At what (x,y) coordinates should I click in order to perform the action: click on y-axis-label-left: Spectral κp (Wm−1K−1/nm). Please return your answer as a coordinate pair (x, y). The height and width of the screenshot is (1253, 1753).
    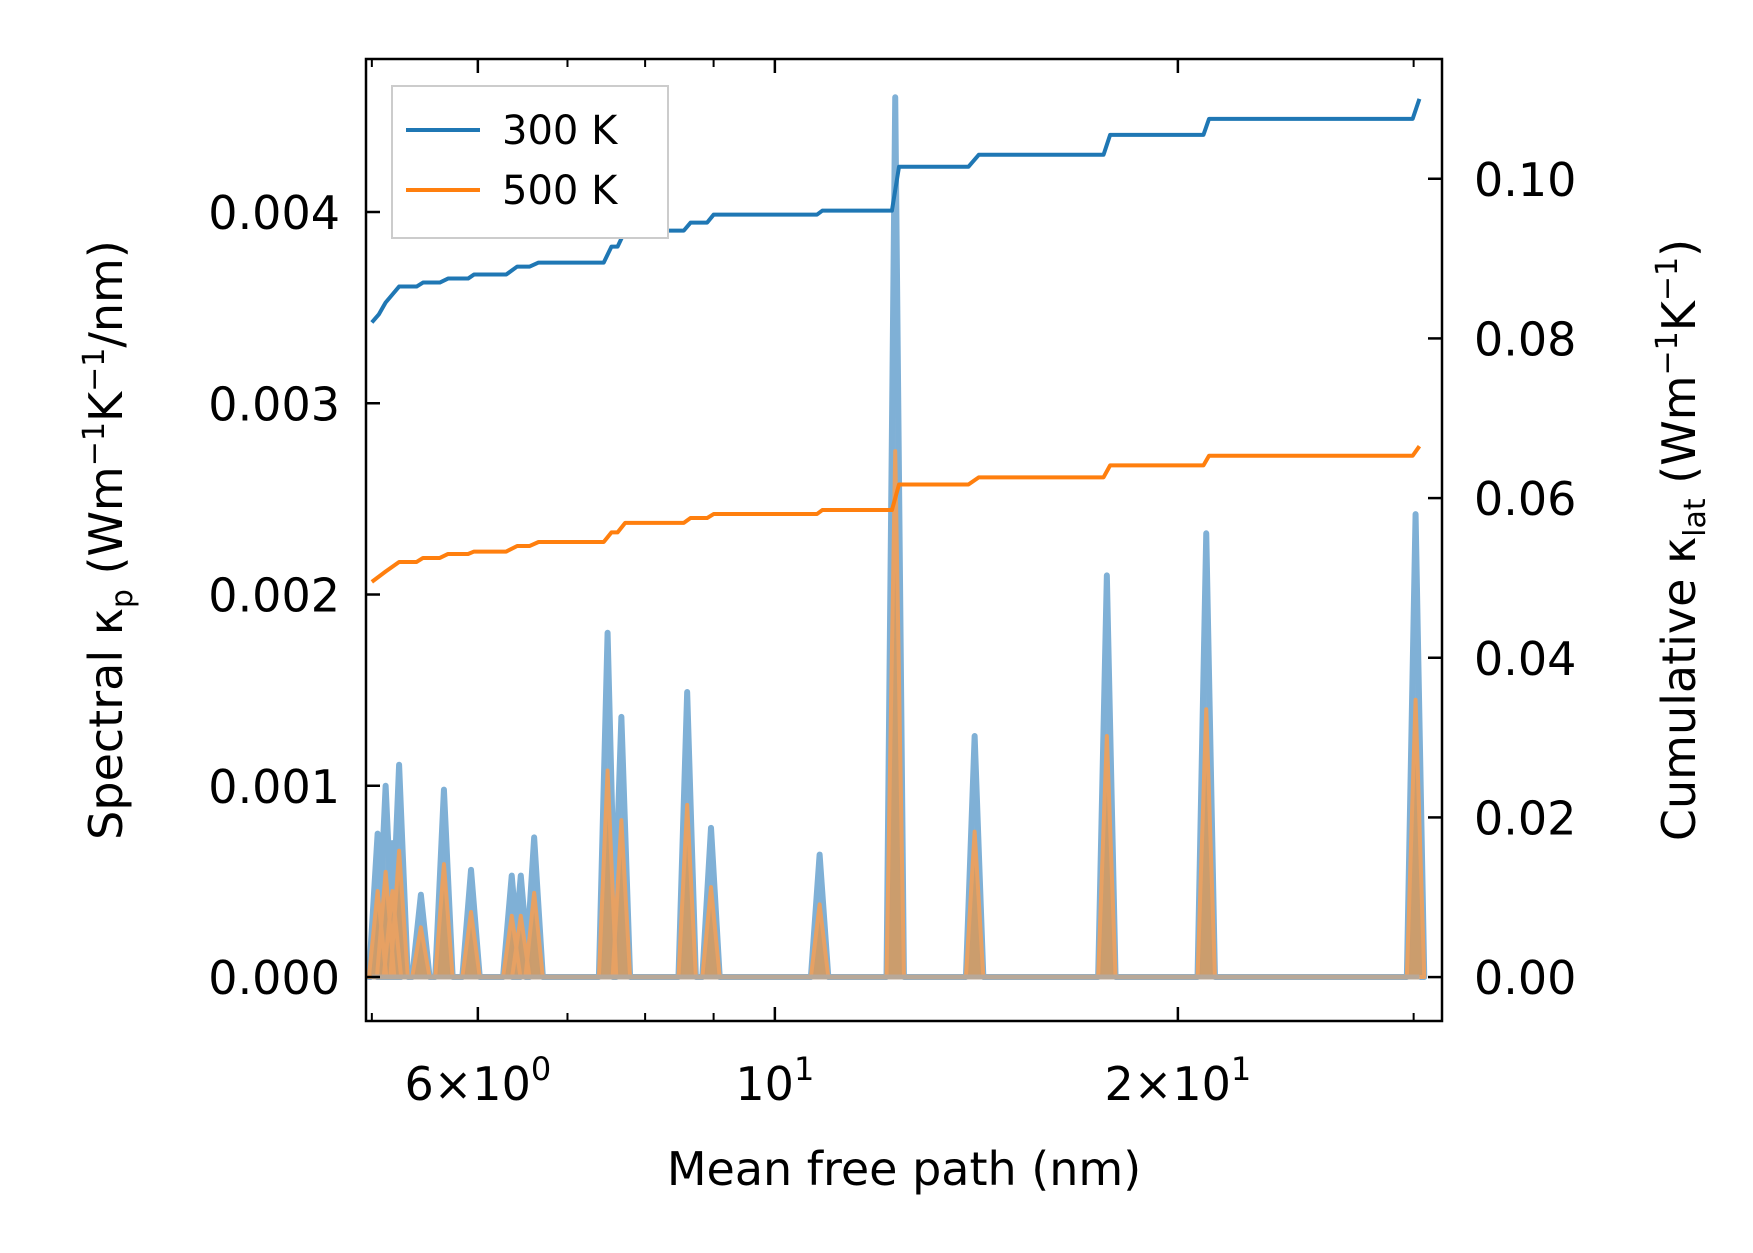
    Looking at the image, I should click on (108, 540).